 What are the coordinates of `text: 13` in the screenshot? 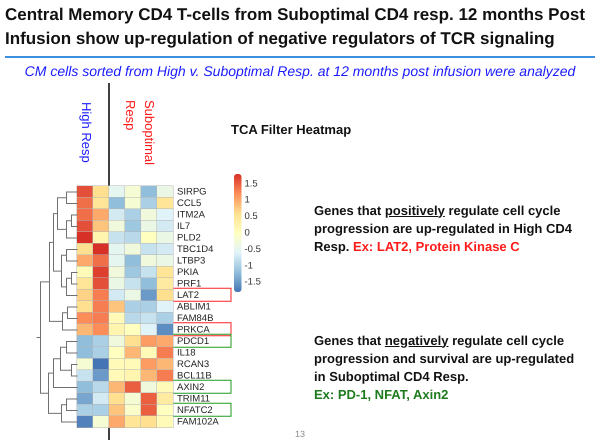 It's located at (300, 434).